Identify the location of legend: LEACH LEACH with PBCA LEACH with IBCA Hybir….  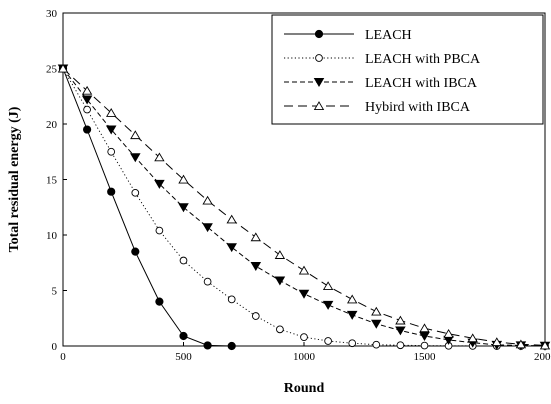
(407, 69).